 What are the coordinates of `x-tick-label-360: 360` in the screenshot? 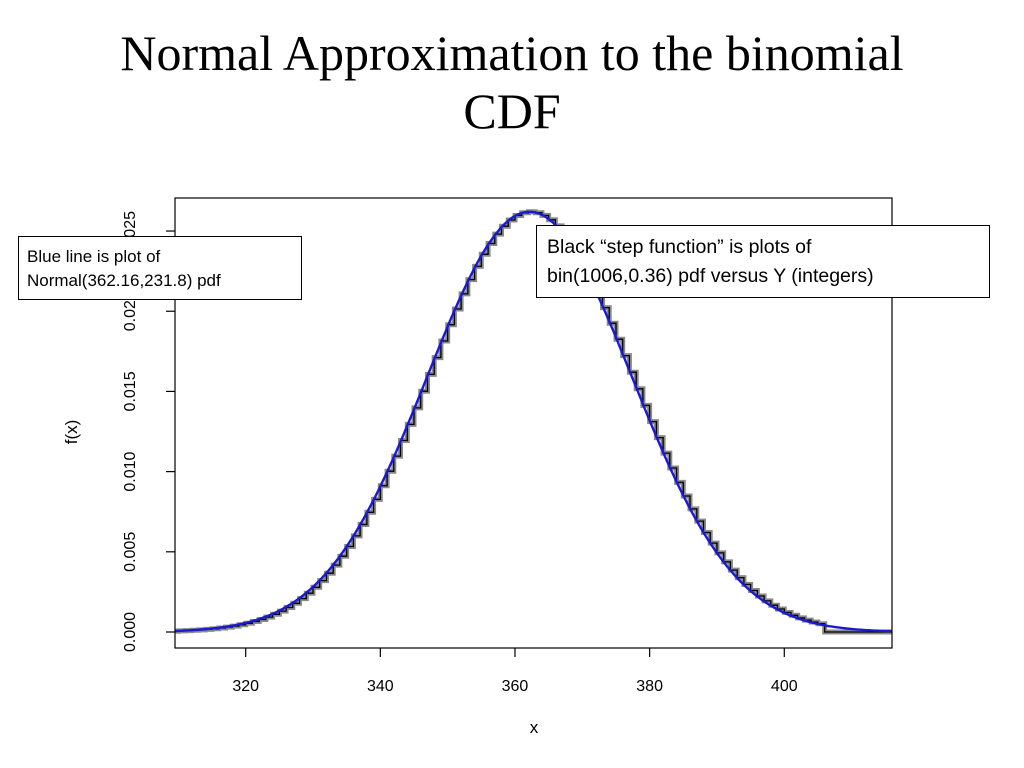 It's located at (515, 686).